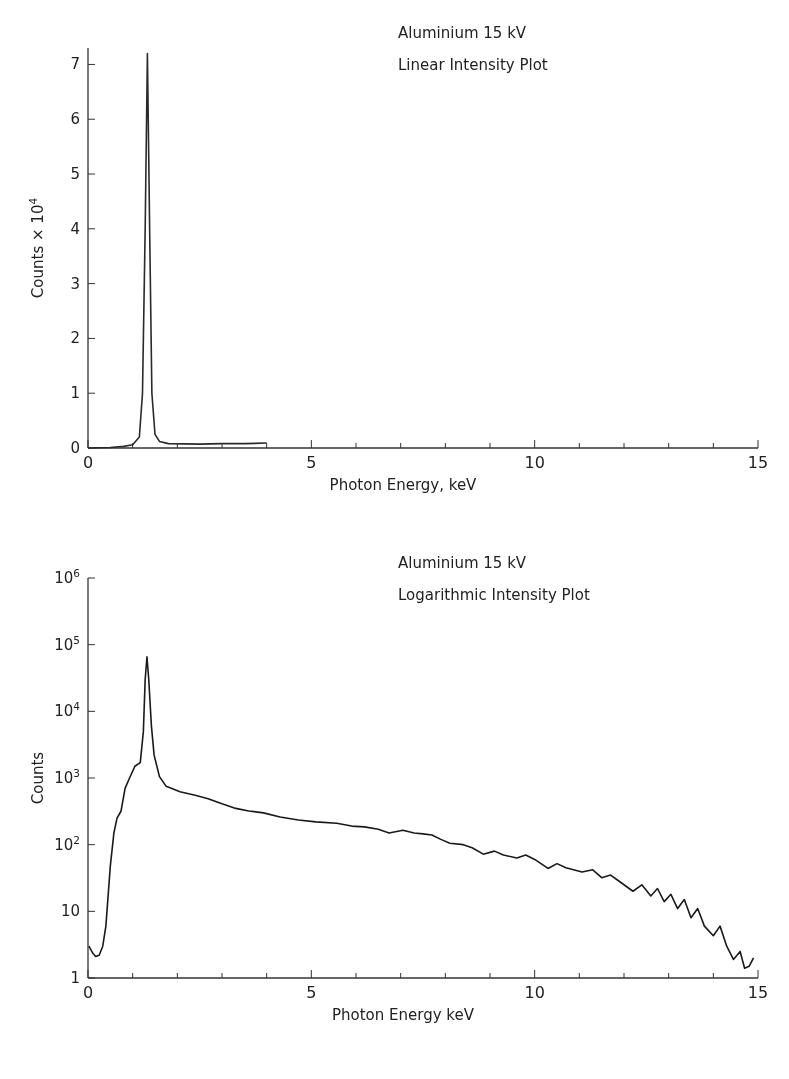 This screenshot has width=789, height=1079. What do you see at coordinates (67, 577) in the screenshot?
I see `y-tick-label: 10$^{6}$` at bounding box center [67, 577].